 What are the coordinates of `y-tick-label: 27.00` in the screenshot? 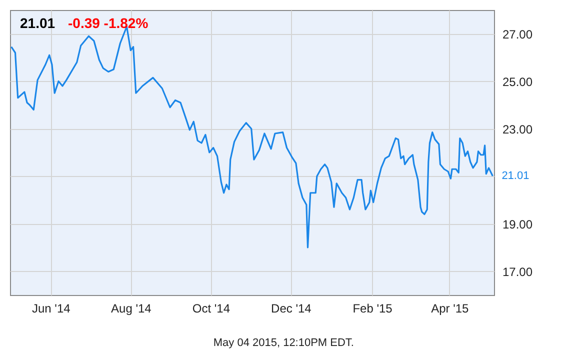 It's located at (517, 34).